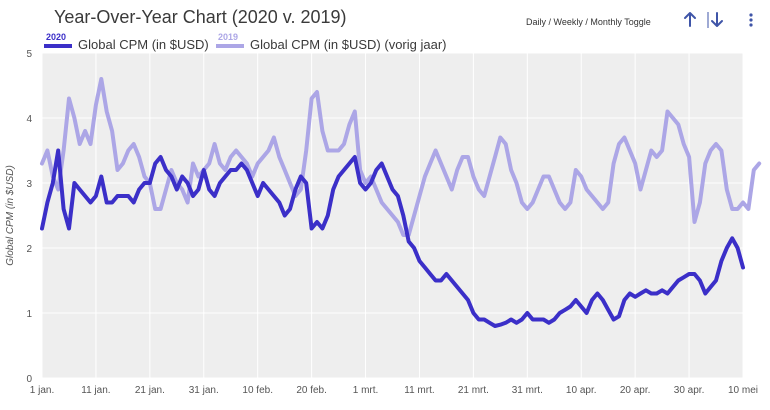 This screenshot has width=770, height=410. I want to click on legend-swatch-2020, so click(58, 46).